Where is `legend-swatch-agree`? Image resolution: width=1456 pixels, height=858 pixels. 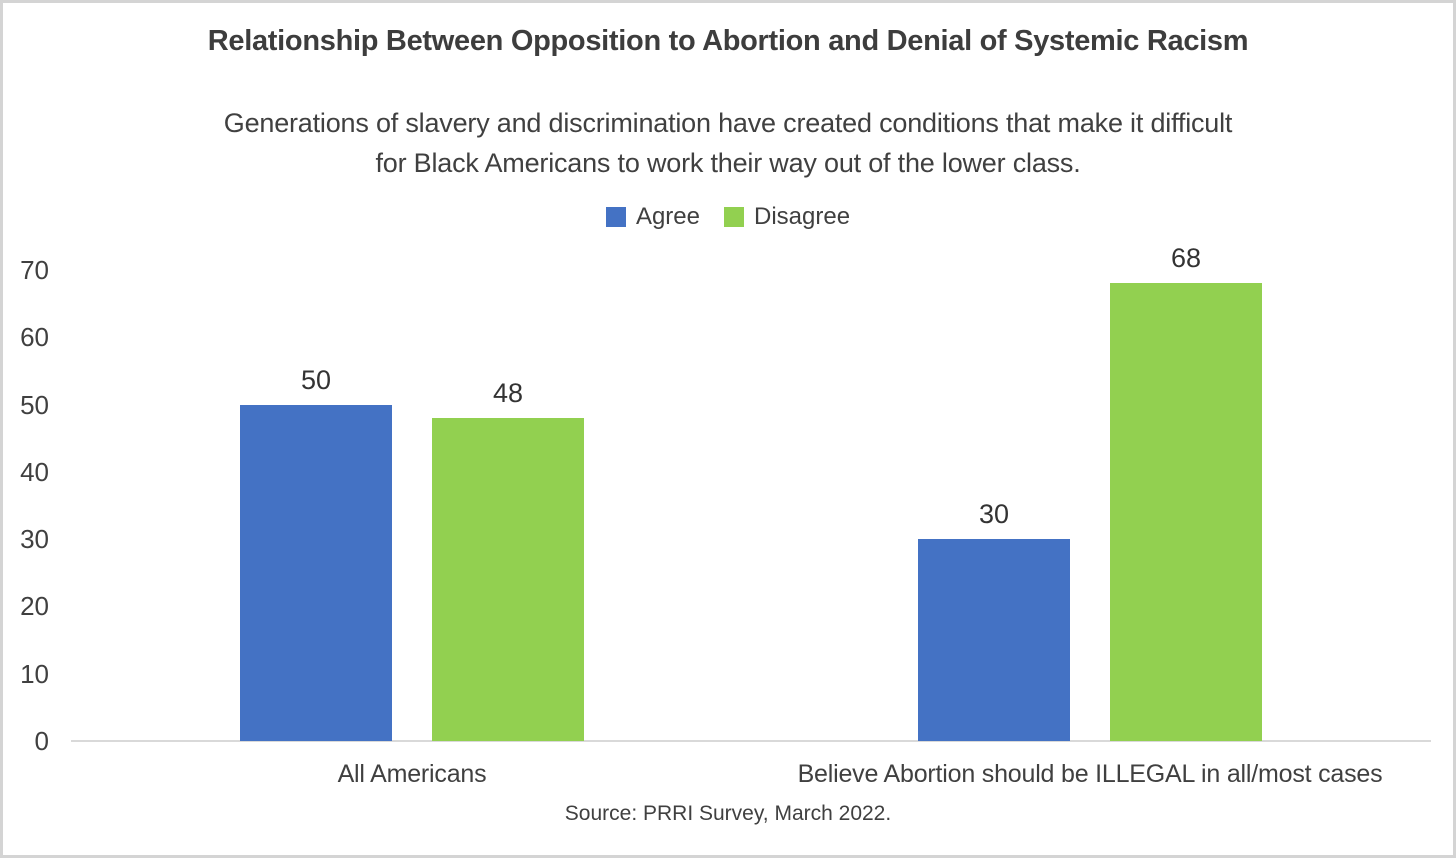 legend-swatch-agree is located at coordinates (615, 217).